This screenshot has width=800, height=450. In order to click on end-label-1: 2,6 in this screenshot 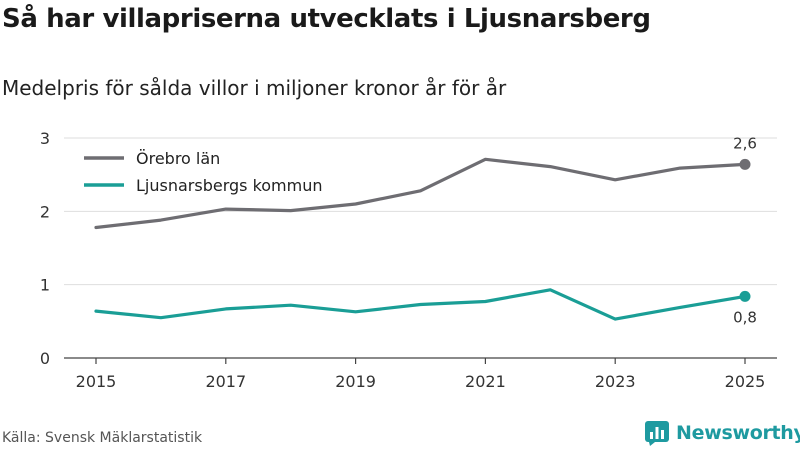, I will do `click(745, 143)`.